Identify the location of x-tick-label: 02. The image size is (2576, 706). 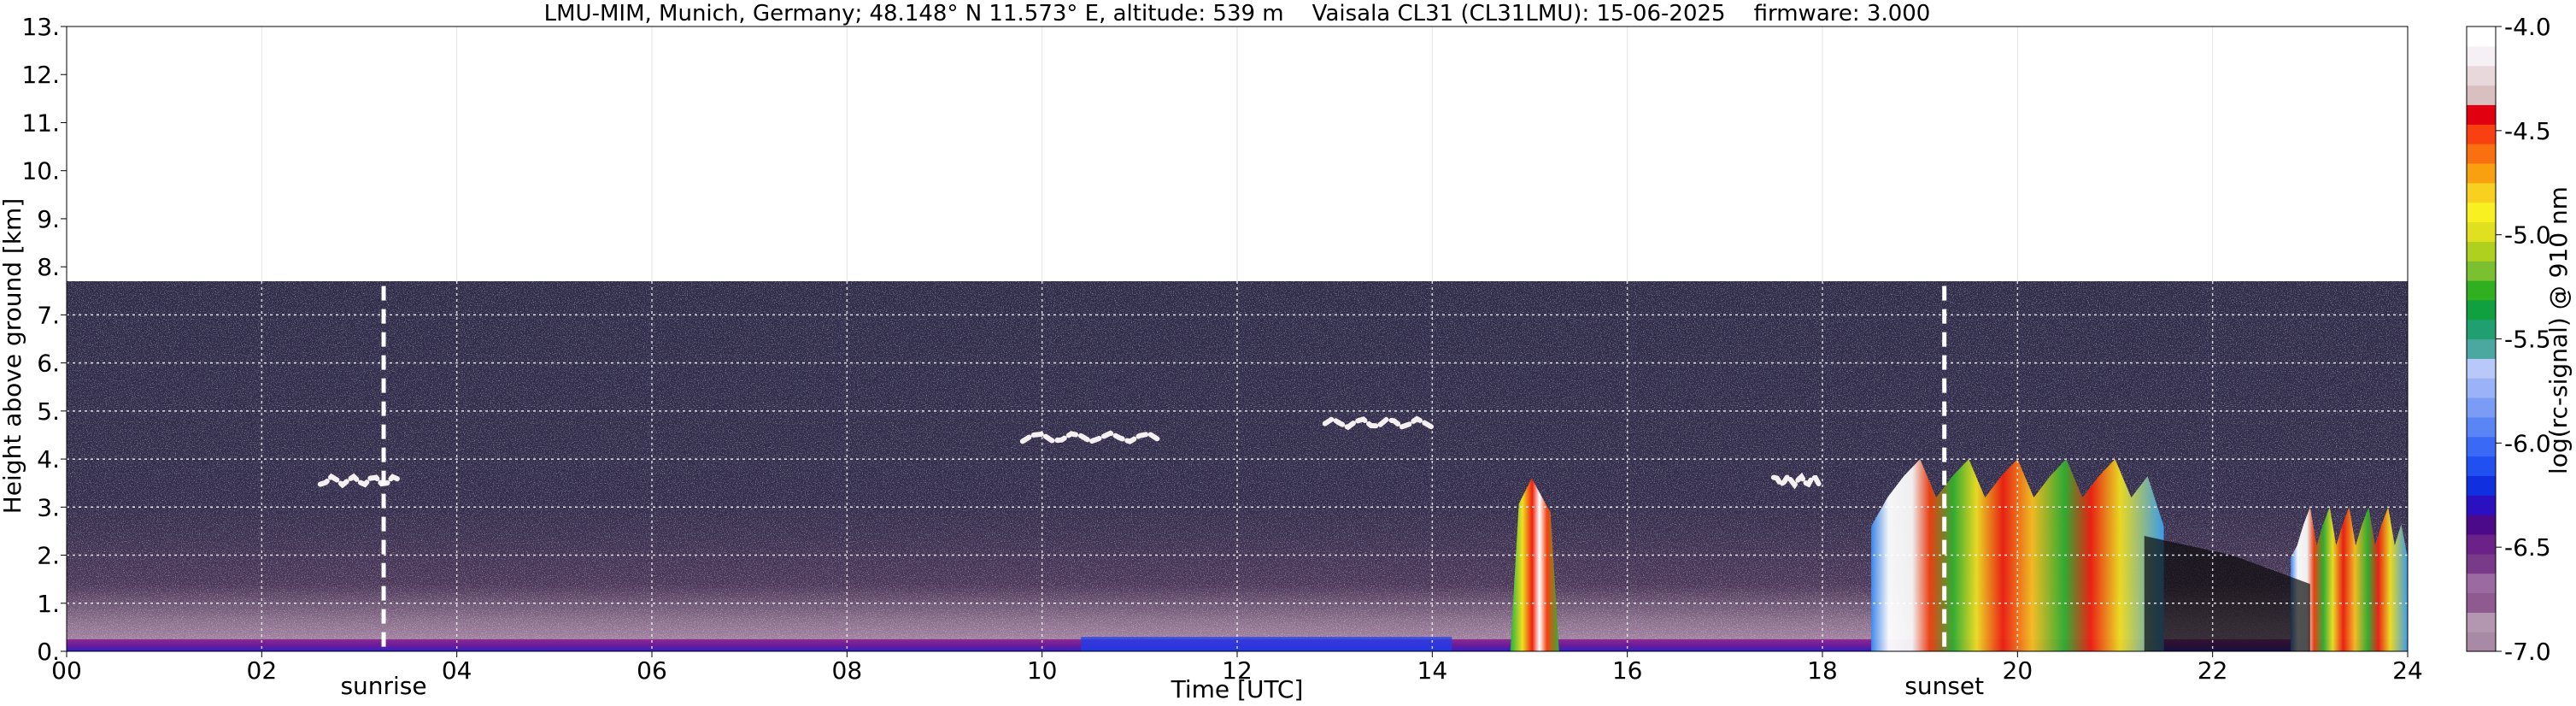
(262, 670).